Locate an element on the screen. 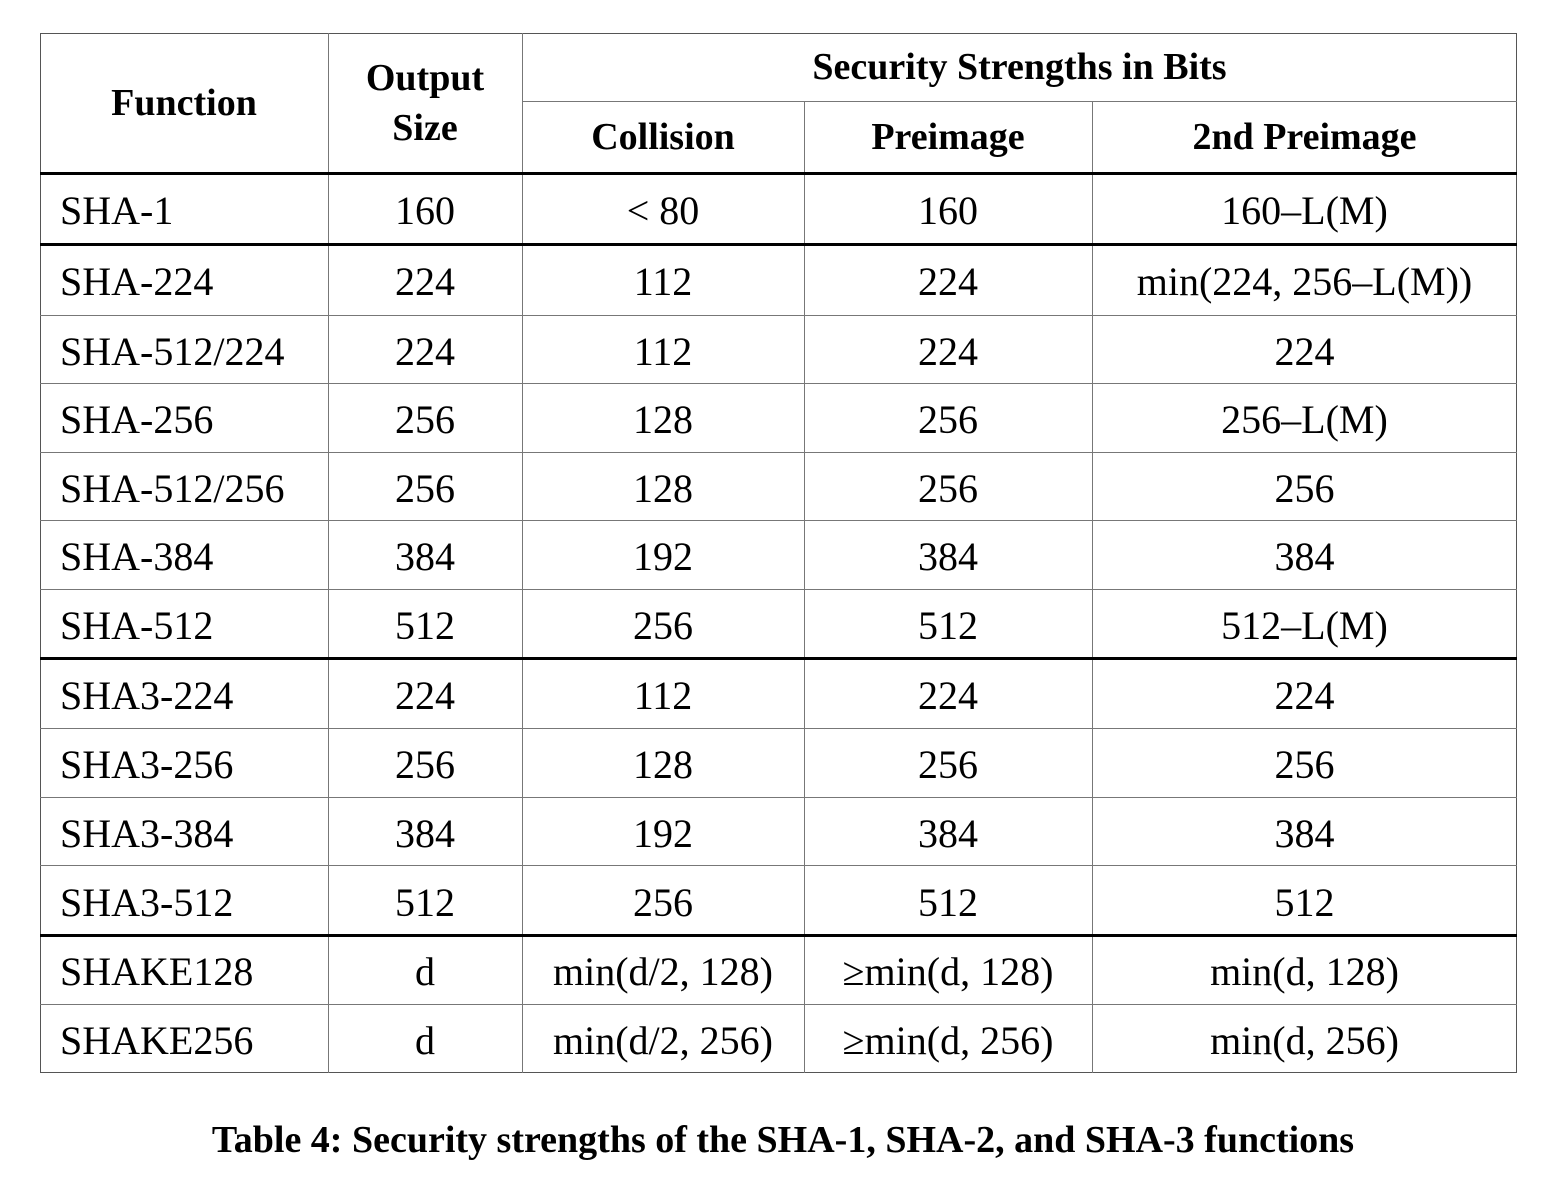 This screenshot has height=1202, width=1566. cell-text: SHA-512/224 is located at coordinates (172, 351).